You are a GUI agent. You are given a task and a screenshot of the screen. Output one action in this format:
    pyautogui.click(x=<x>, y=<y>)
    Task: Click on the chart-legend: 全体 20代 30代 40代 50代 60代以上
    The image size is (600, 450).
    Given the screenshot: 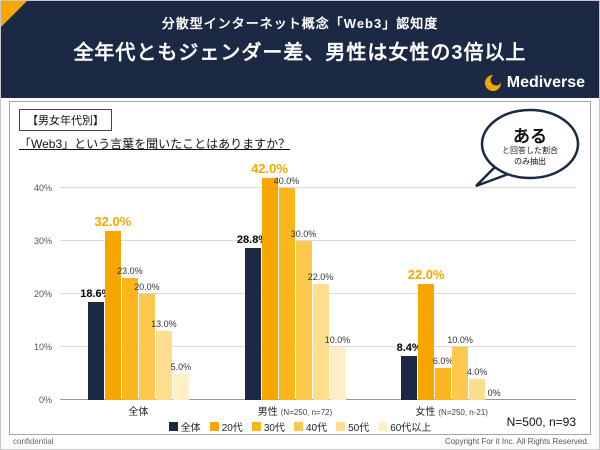 What is the action you would take?
    pyautogui.click(x=300, y=426)
    